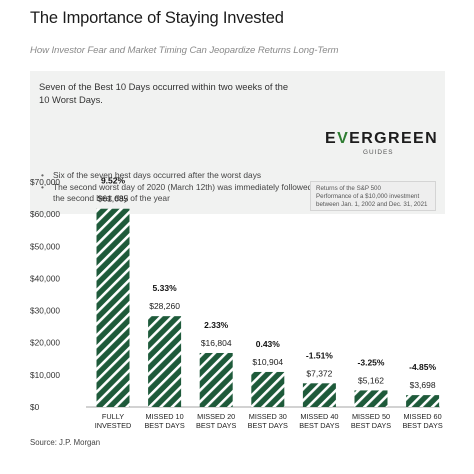 The image size is (474, 474). Describe the element at coordinates (371, 380) in the screenshot. I see `bar-value-label: $5,162` at that location.